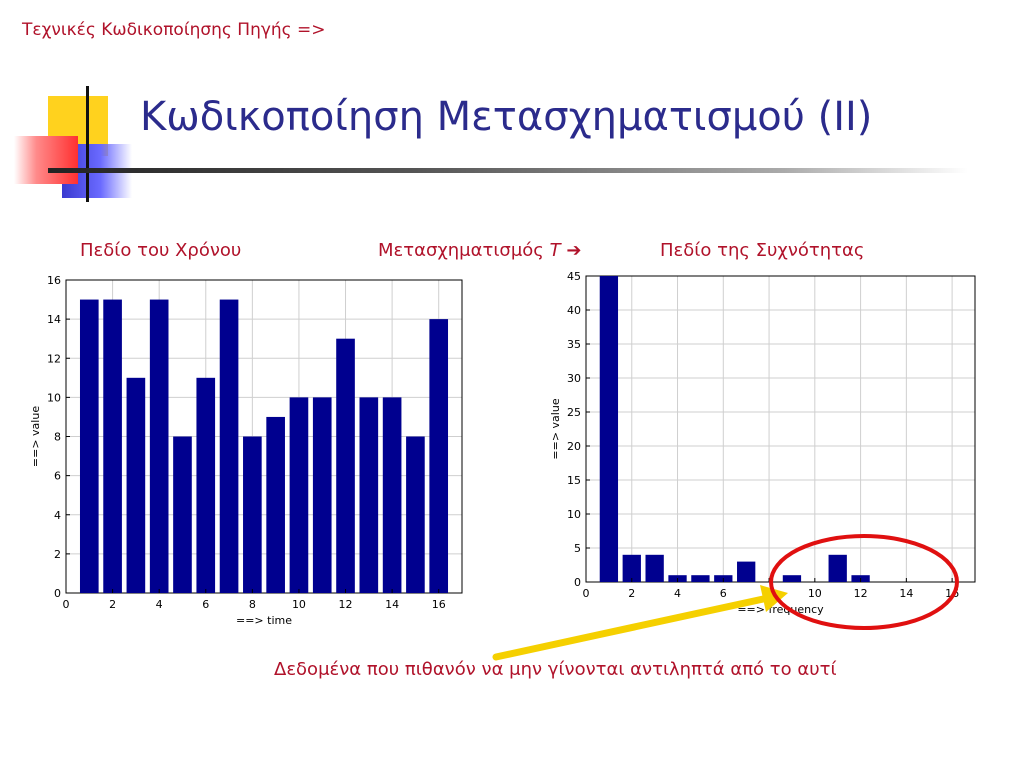  Describe the element at coordinates (87, 144) in the screenshot. I see `title-decoration-vertical-line` at that location.